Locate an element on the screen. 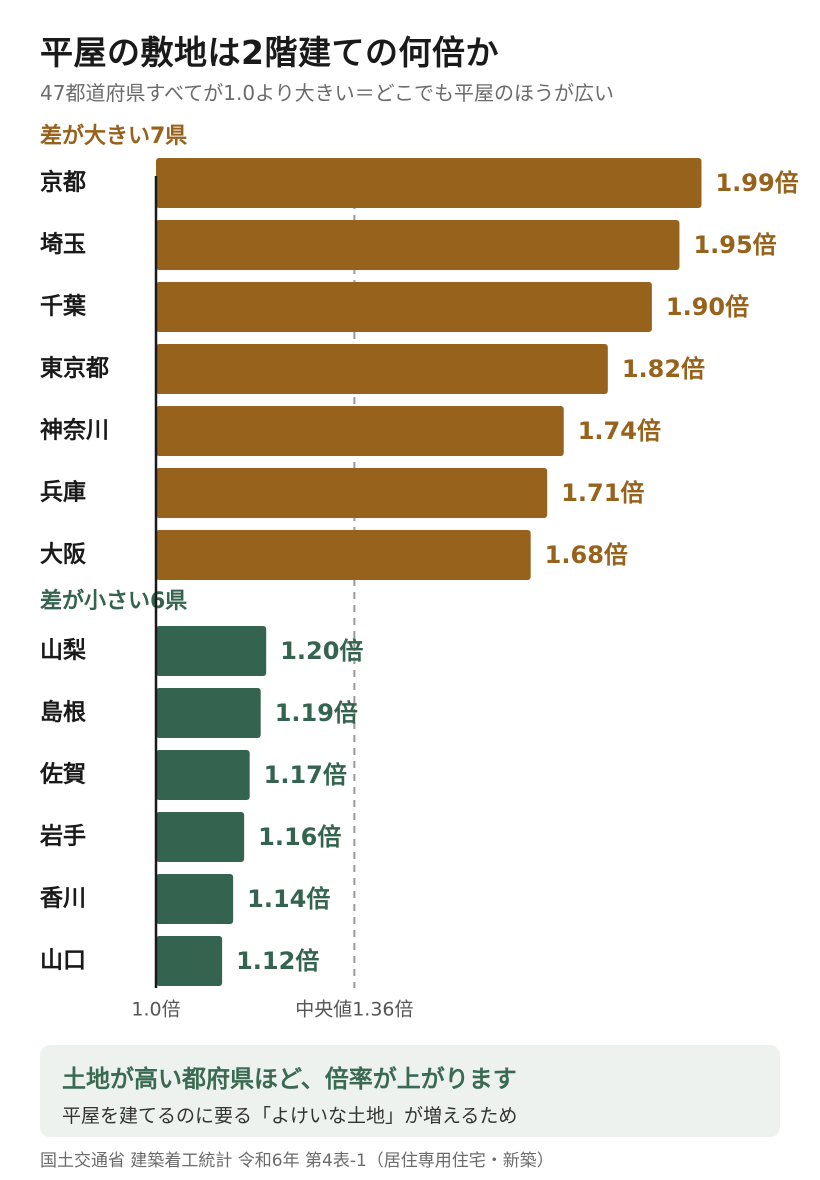 Image resolution: width=820 pixels, height=1180 pixels. value-label: 1.16倍 is located at coordinates (299, 837).